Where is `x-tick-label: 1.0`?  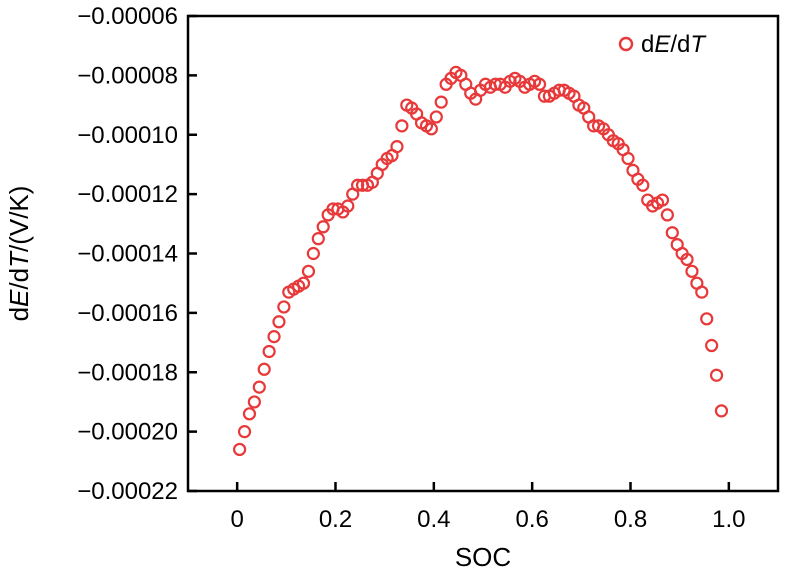
x-tick-label: 1.0 is located at coordinates (728, 519).